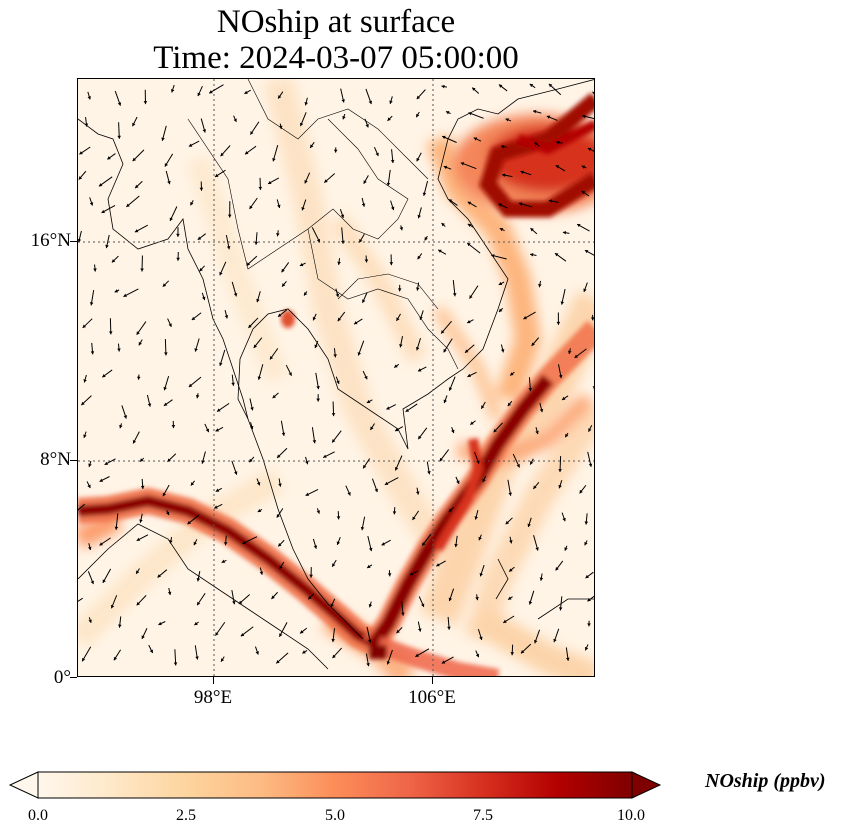  Describe the element at coordinates (50, 240) in the screenshot. I see `lat-tick-label: 16°N` at that location.